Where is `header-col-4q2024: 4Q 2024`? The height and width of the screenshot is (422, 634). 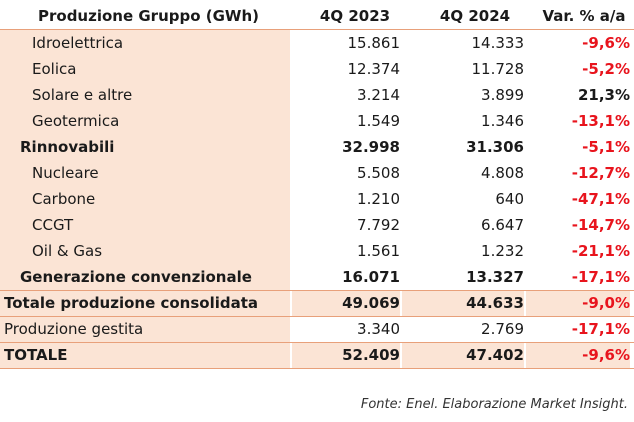
header-col-4q2024: 4Q 2024 is located at coordinates (475, 16).